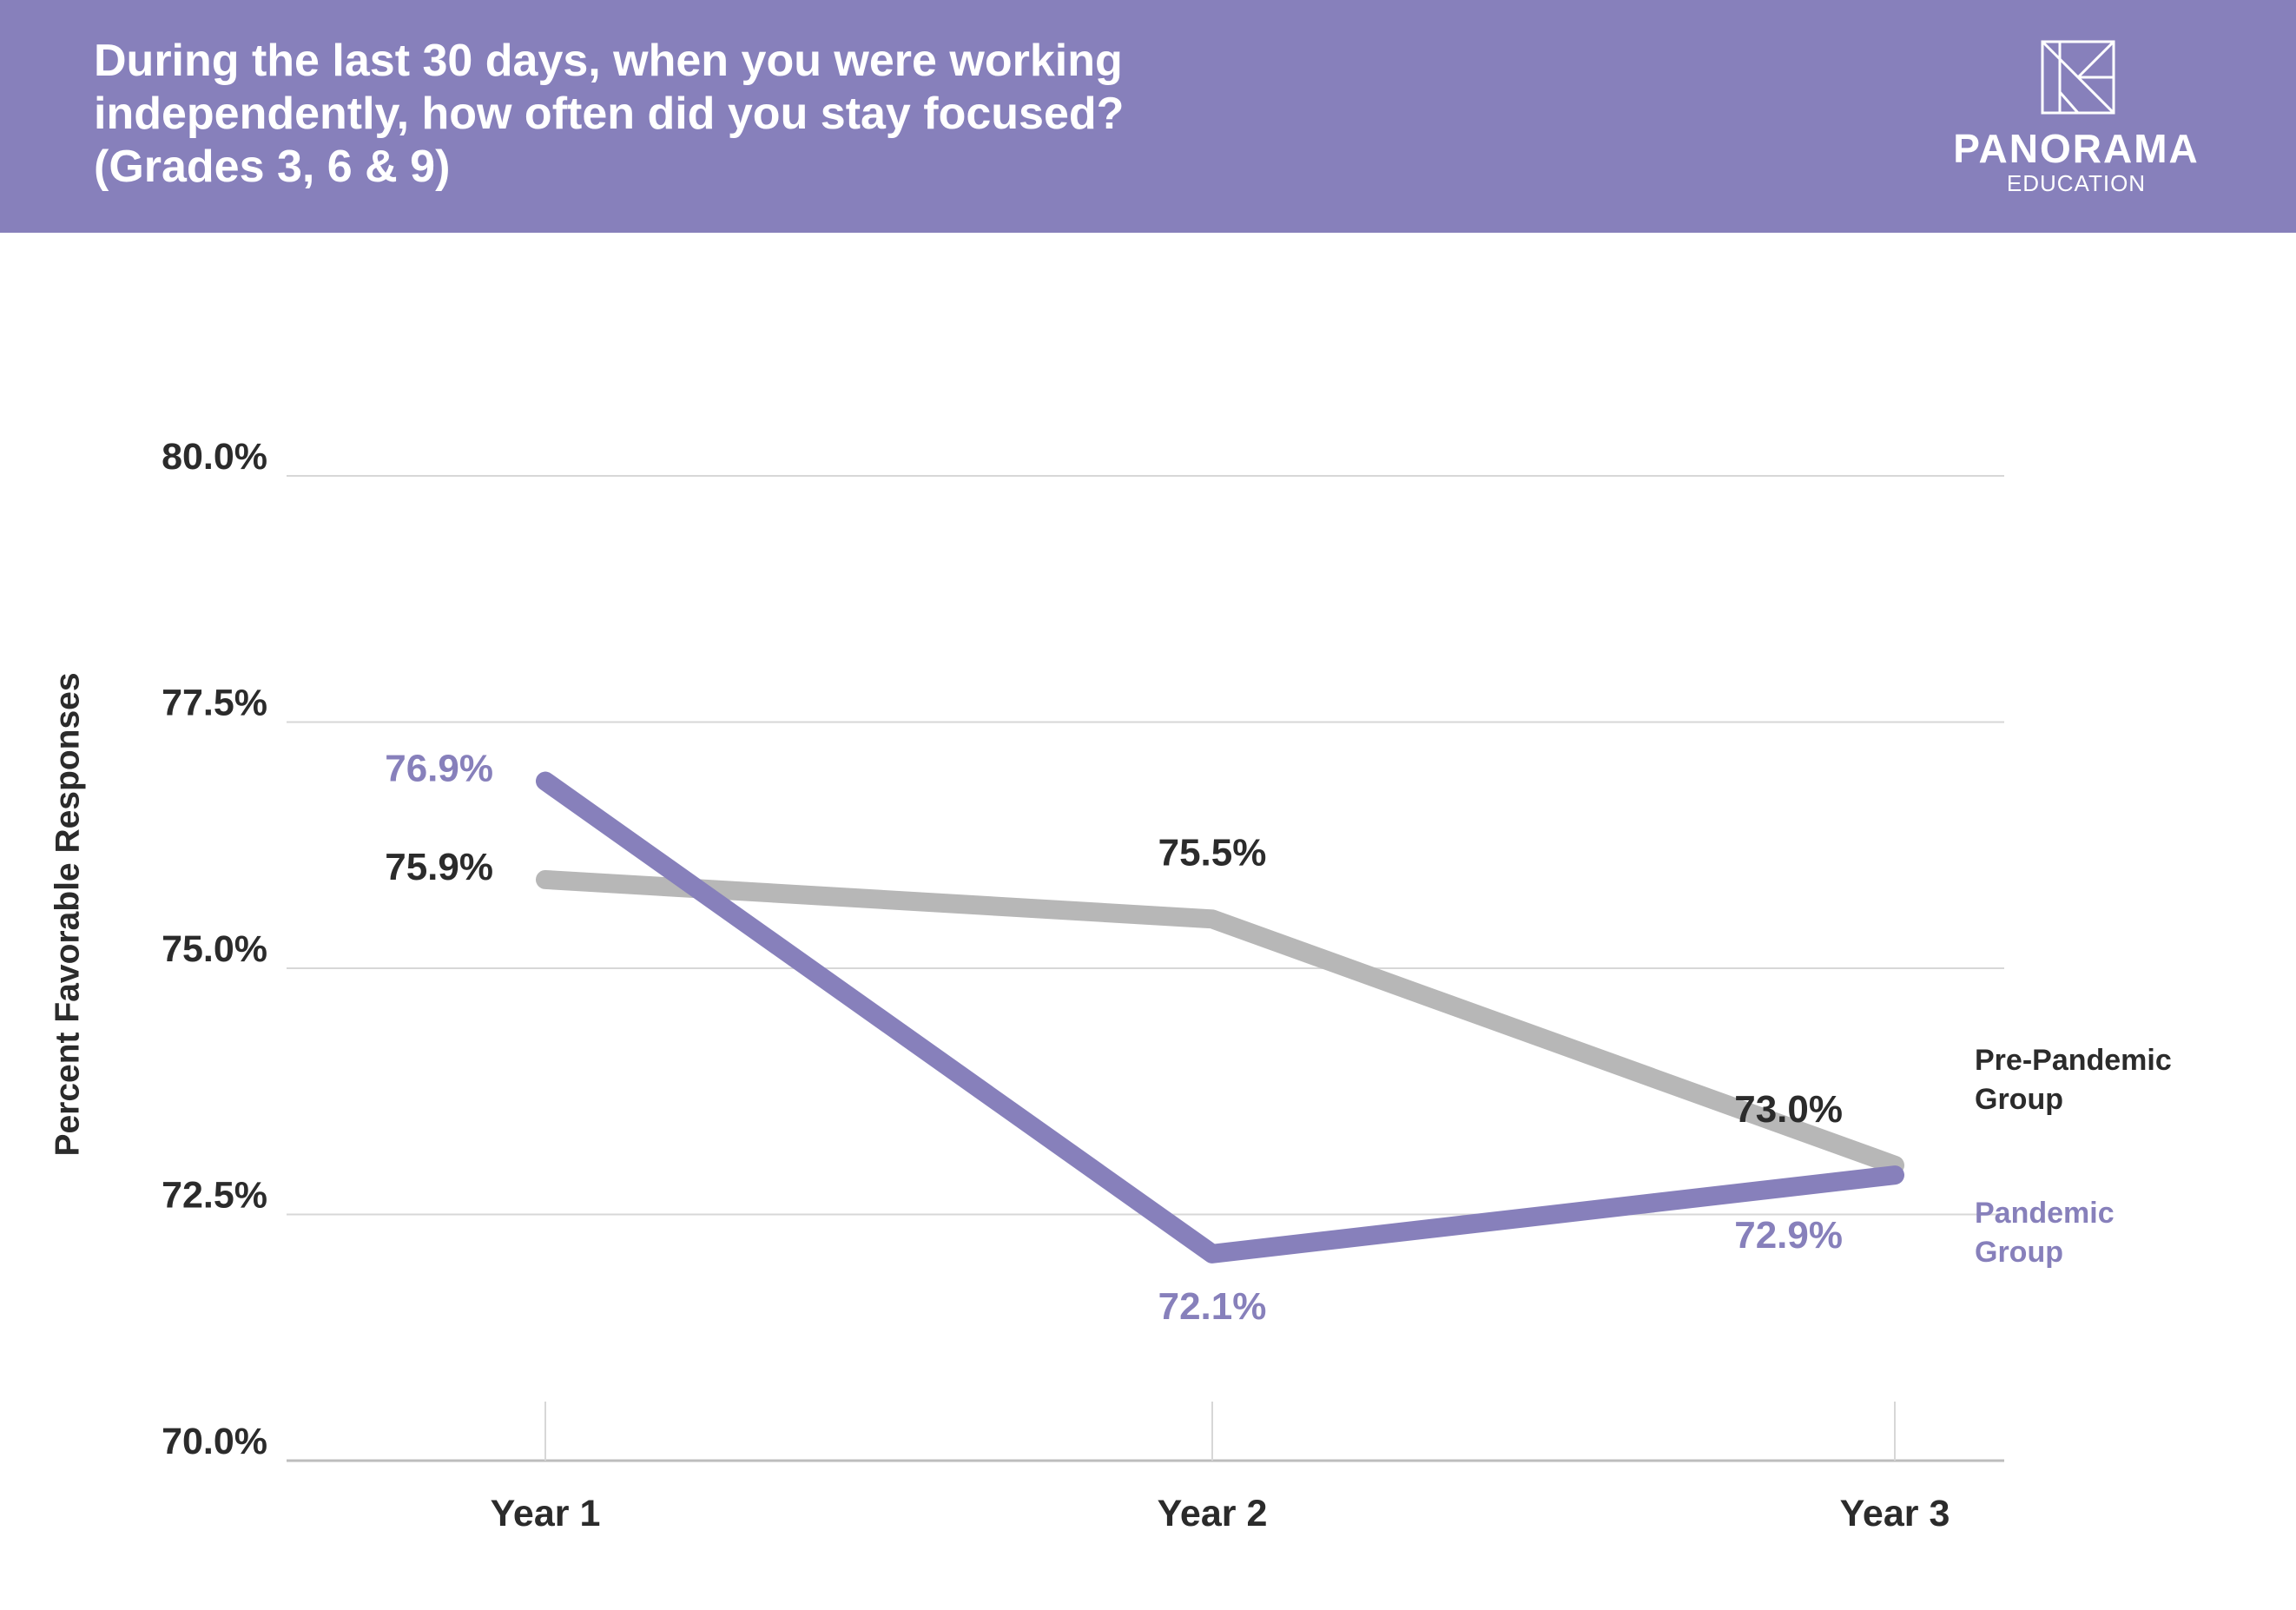  What do you see at coordinates (1895, 1514) in the screenshot?
I see `x-tick-label: Year 3` at bounding box center [1895, 1514].